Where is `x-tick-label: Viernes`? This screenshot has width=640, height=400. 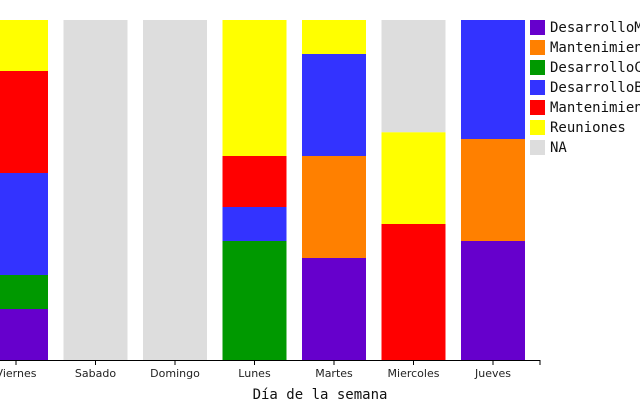 x-tick-label: Viernes is located at coordinates (18, 373).